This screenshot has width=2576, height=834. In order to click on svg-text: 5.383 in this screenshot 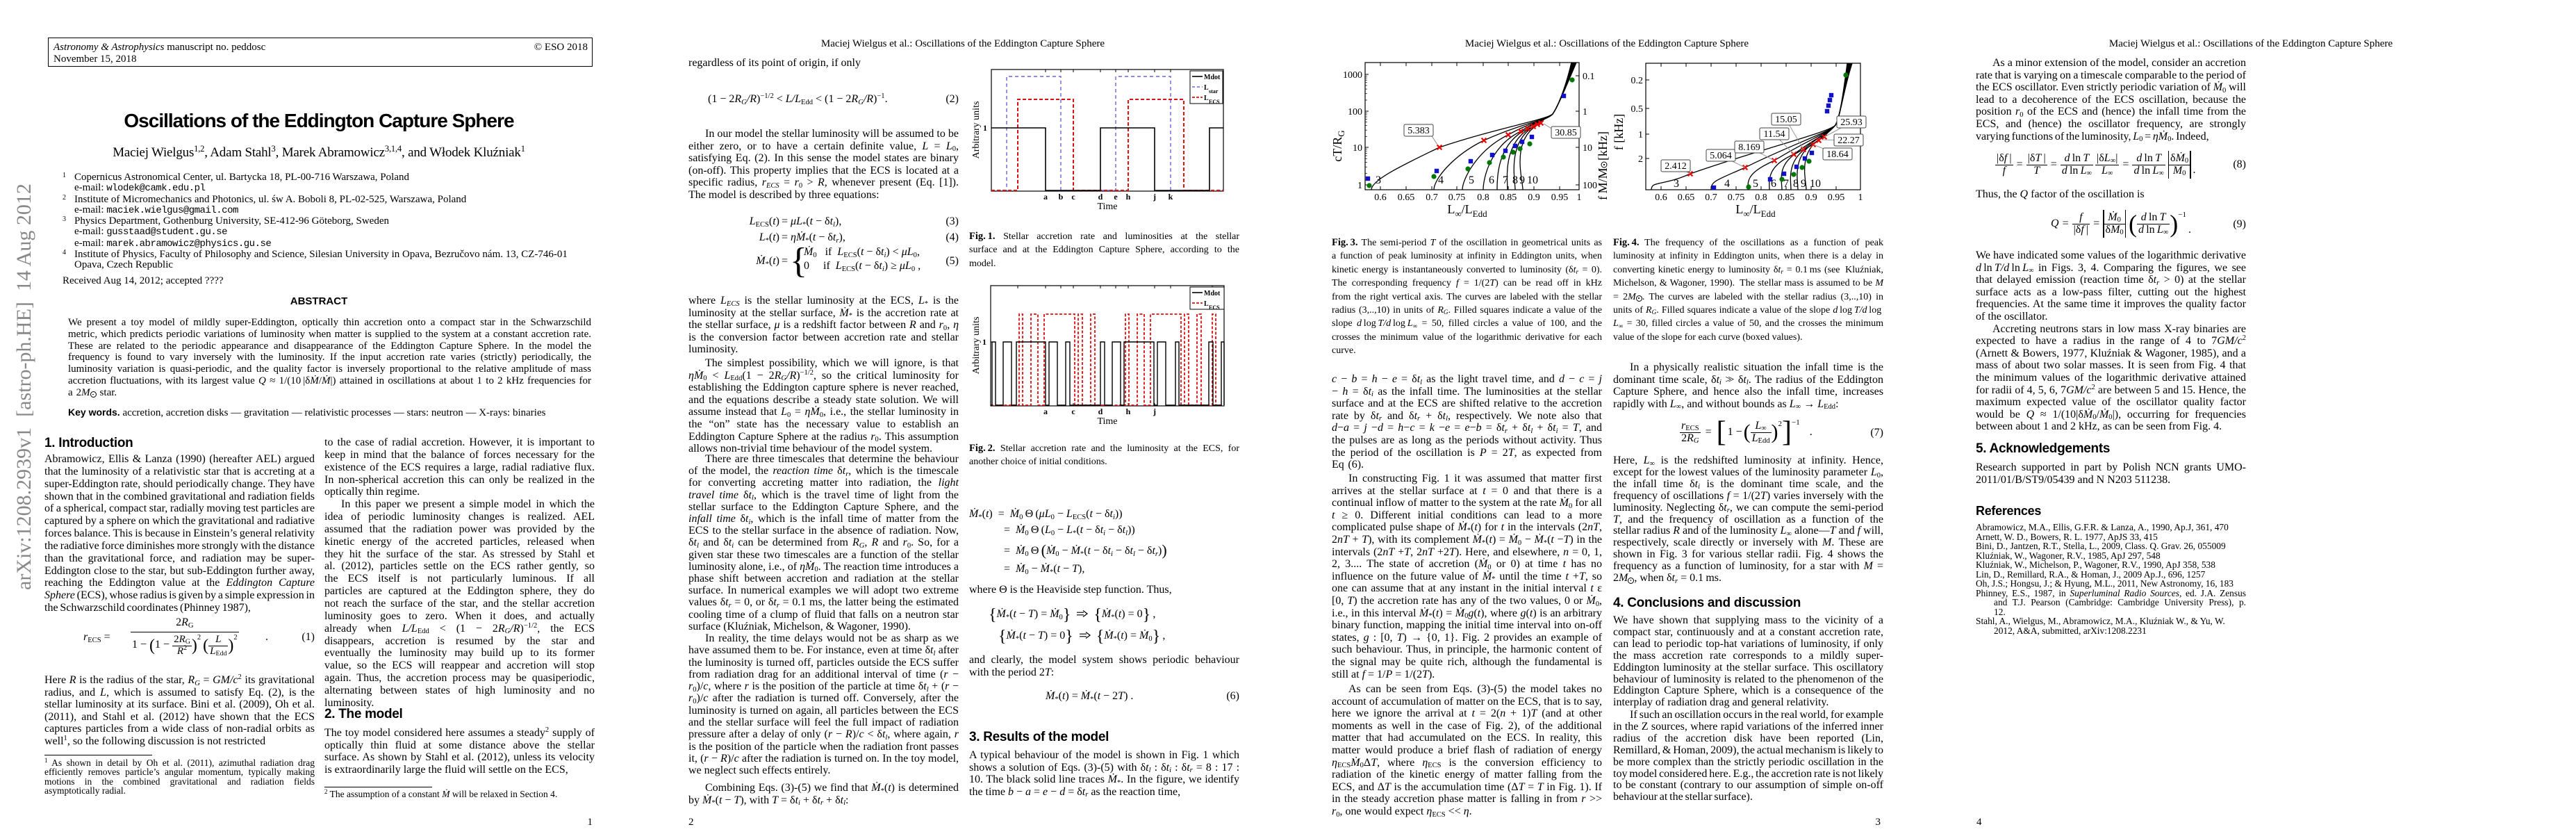, I will do `click(1419, 131)`.